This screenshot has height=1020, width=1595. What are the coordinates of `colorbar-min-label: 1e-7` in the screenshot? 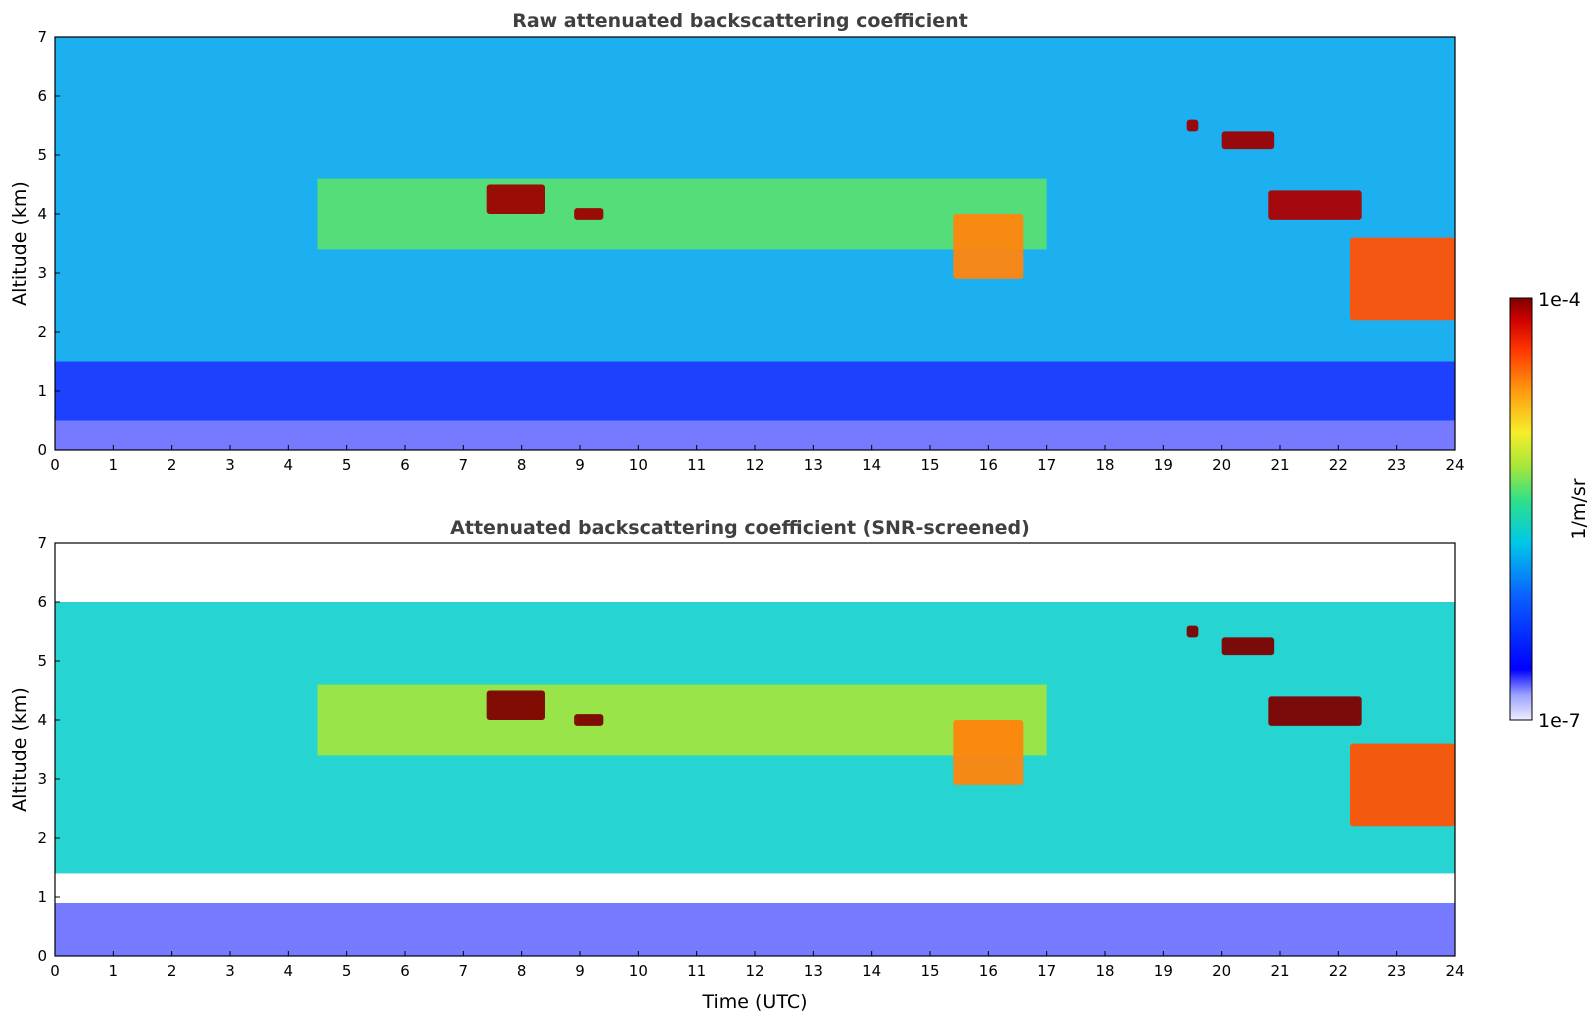 It's located at (1559, 721).